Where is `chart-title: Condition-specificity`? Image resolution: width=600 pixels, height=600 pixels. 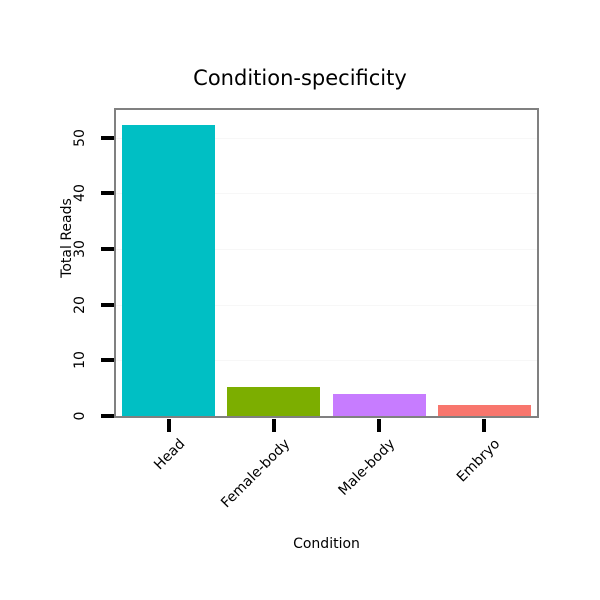 chart-title: Condition-specificity is located at coordinates (300, 78).